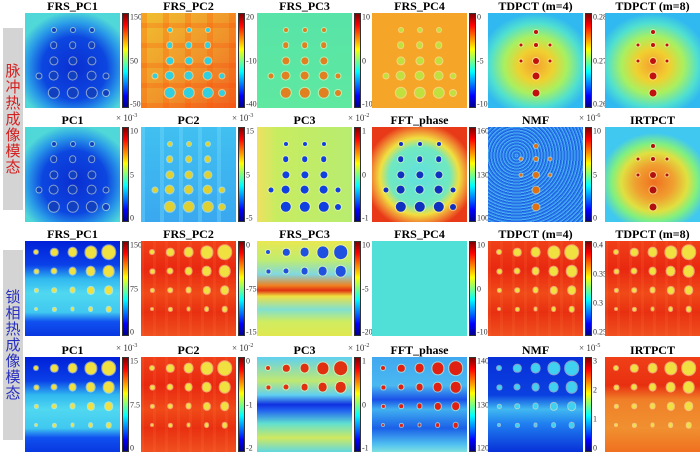  What do you see at coordinates (136, 17) in the screenshot?
I see `colorbar-tick: 150` at bounding box center [136, 17].